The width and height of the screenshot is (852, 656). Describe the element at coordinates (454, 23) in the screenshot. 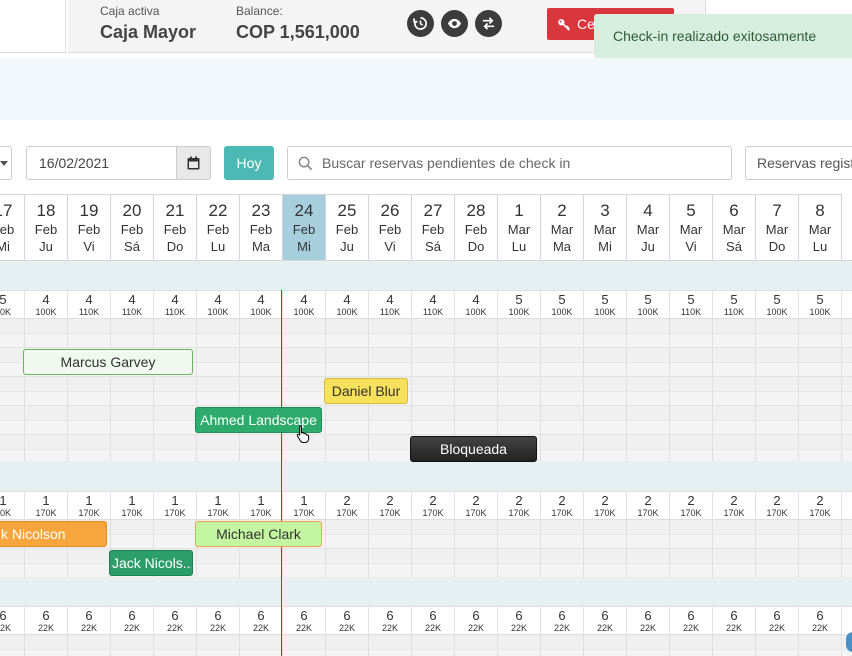

I see `view-balance-button` at that location.